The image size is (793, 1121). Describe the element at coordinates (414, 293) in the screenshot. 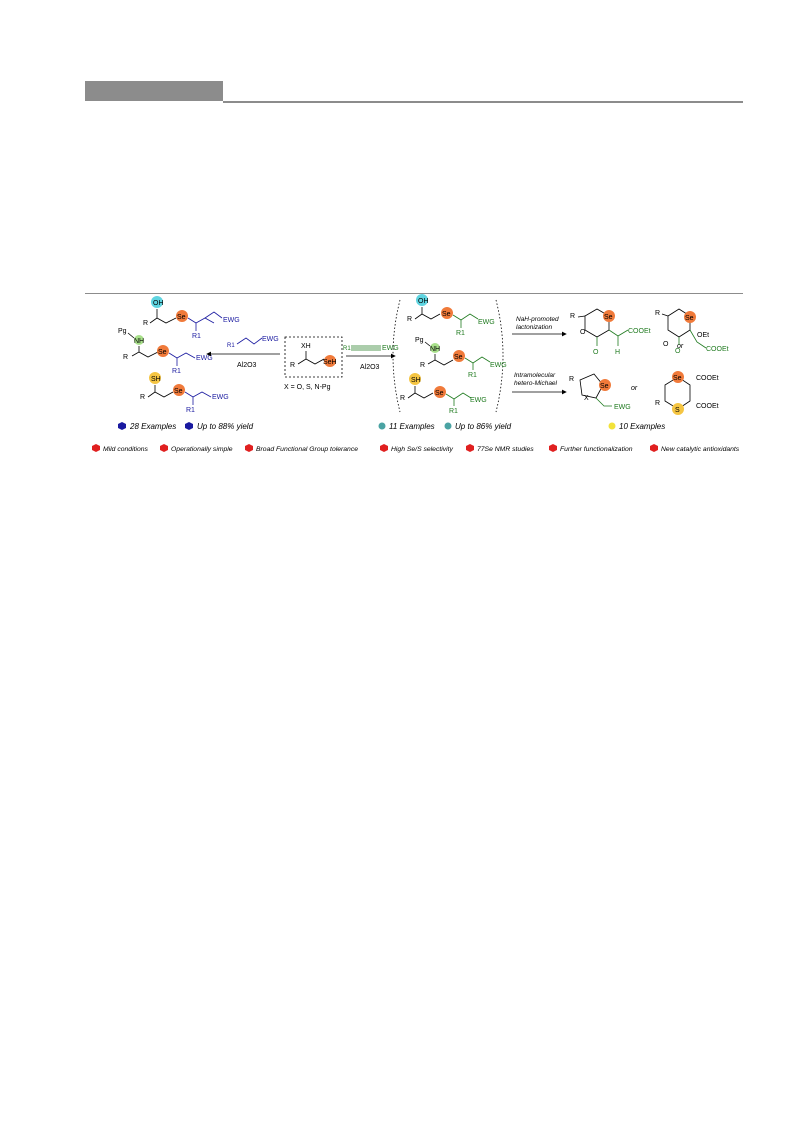

I see `scheme-top-rule` at that location.